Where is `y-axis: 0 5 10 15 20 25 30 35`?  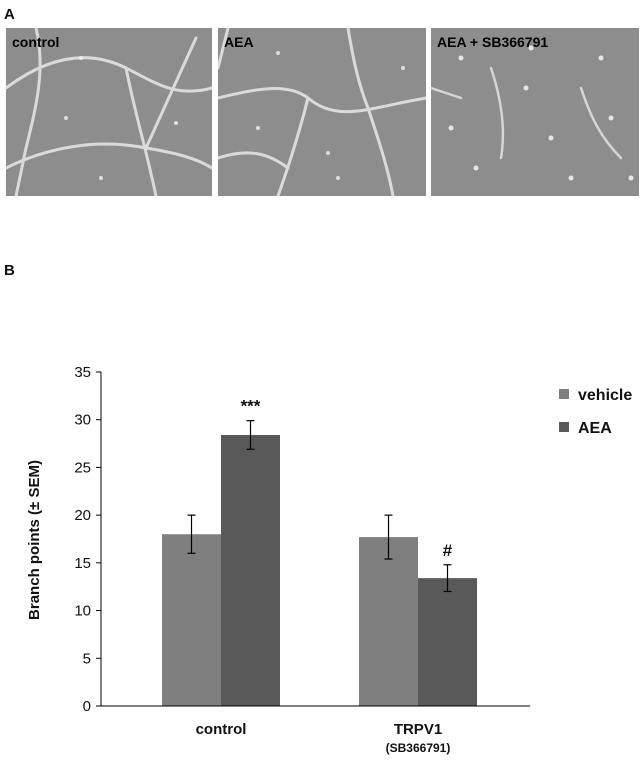 y-axis: 0 5 10 15 20 25 30 35 is located at coordinates (88, 539).